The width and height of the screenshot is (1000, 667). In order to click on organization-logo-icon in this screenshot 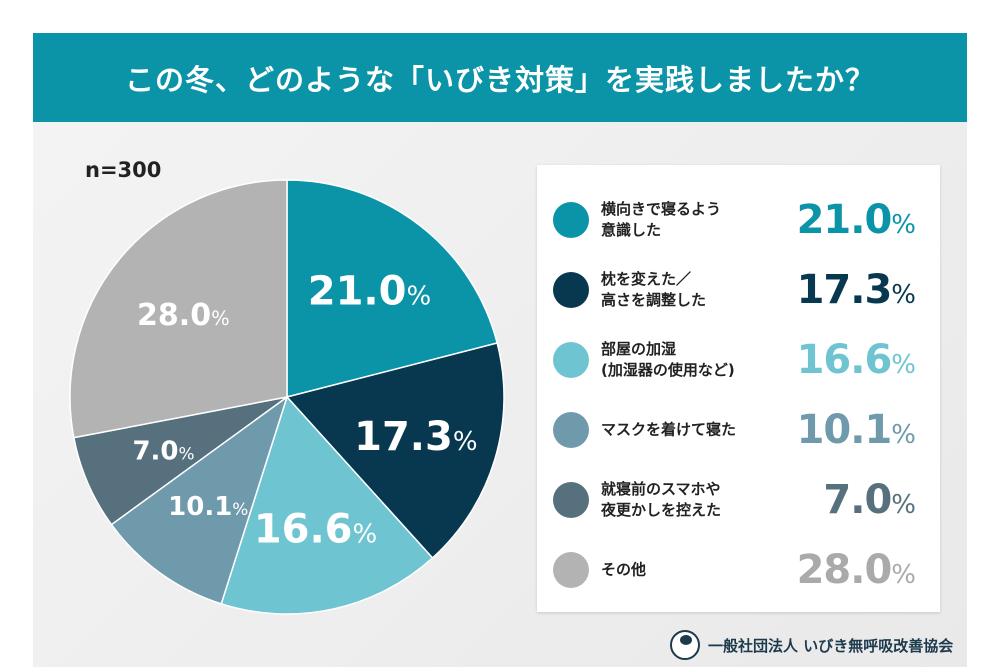, I will do `click(685, 645)`.